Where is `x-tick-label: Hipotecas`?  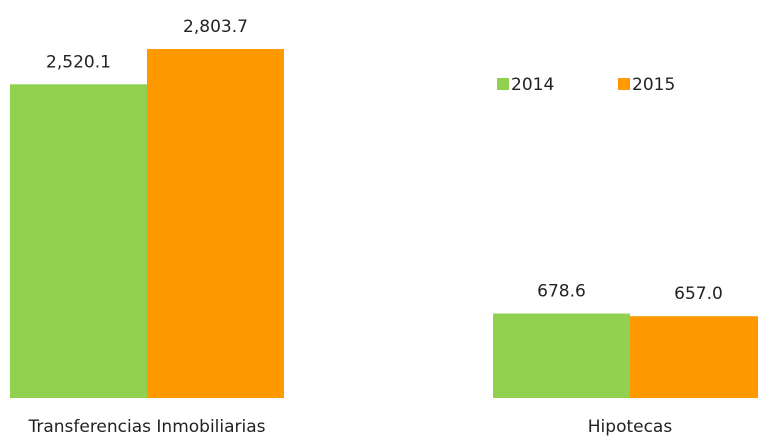 x-tick-label: Hipotecas is located at coordinates (630, 427).